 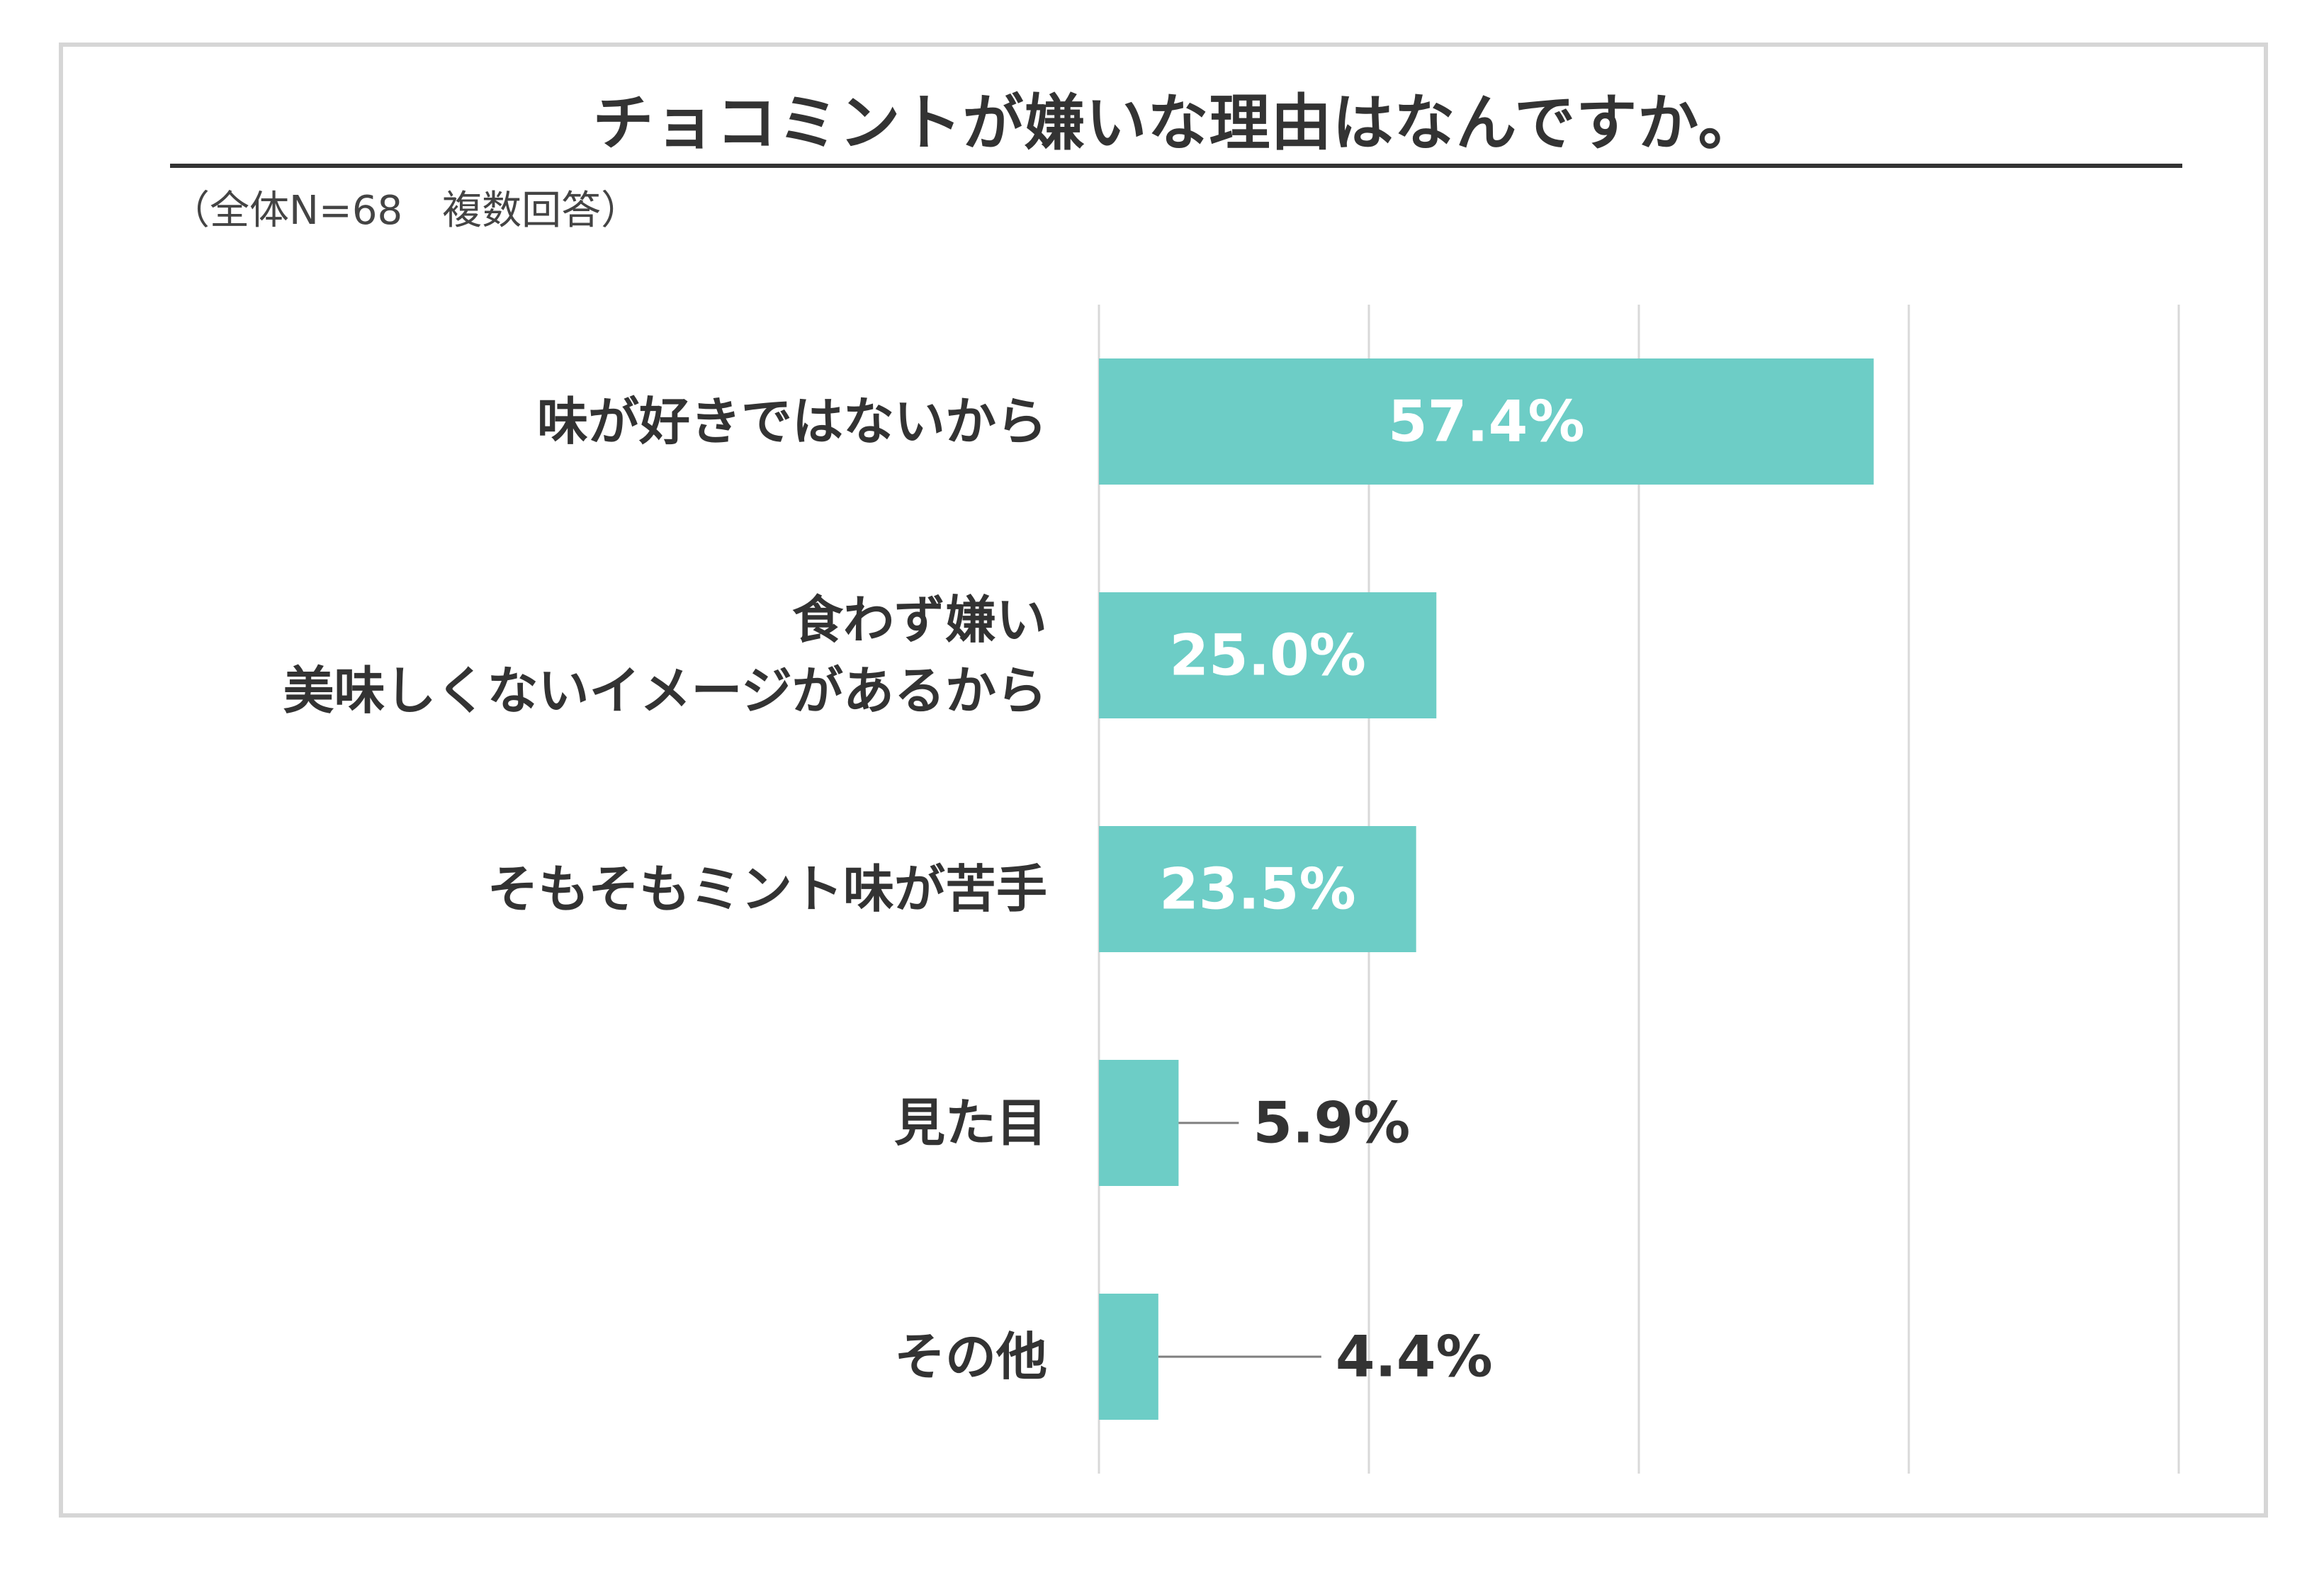 I want to click on value-labels: 57.4% 25.0% 23.5% 5.9% 4.4%, so click(x=1371, y=890).